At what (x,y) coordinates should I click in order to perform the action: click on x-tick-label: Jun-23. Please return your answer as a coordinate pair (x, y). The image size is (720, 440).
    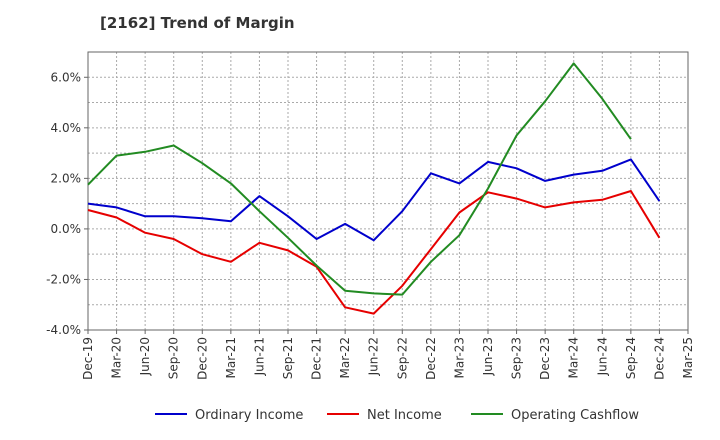
    Looking at the image, I should click on (488, 356).